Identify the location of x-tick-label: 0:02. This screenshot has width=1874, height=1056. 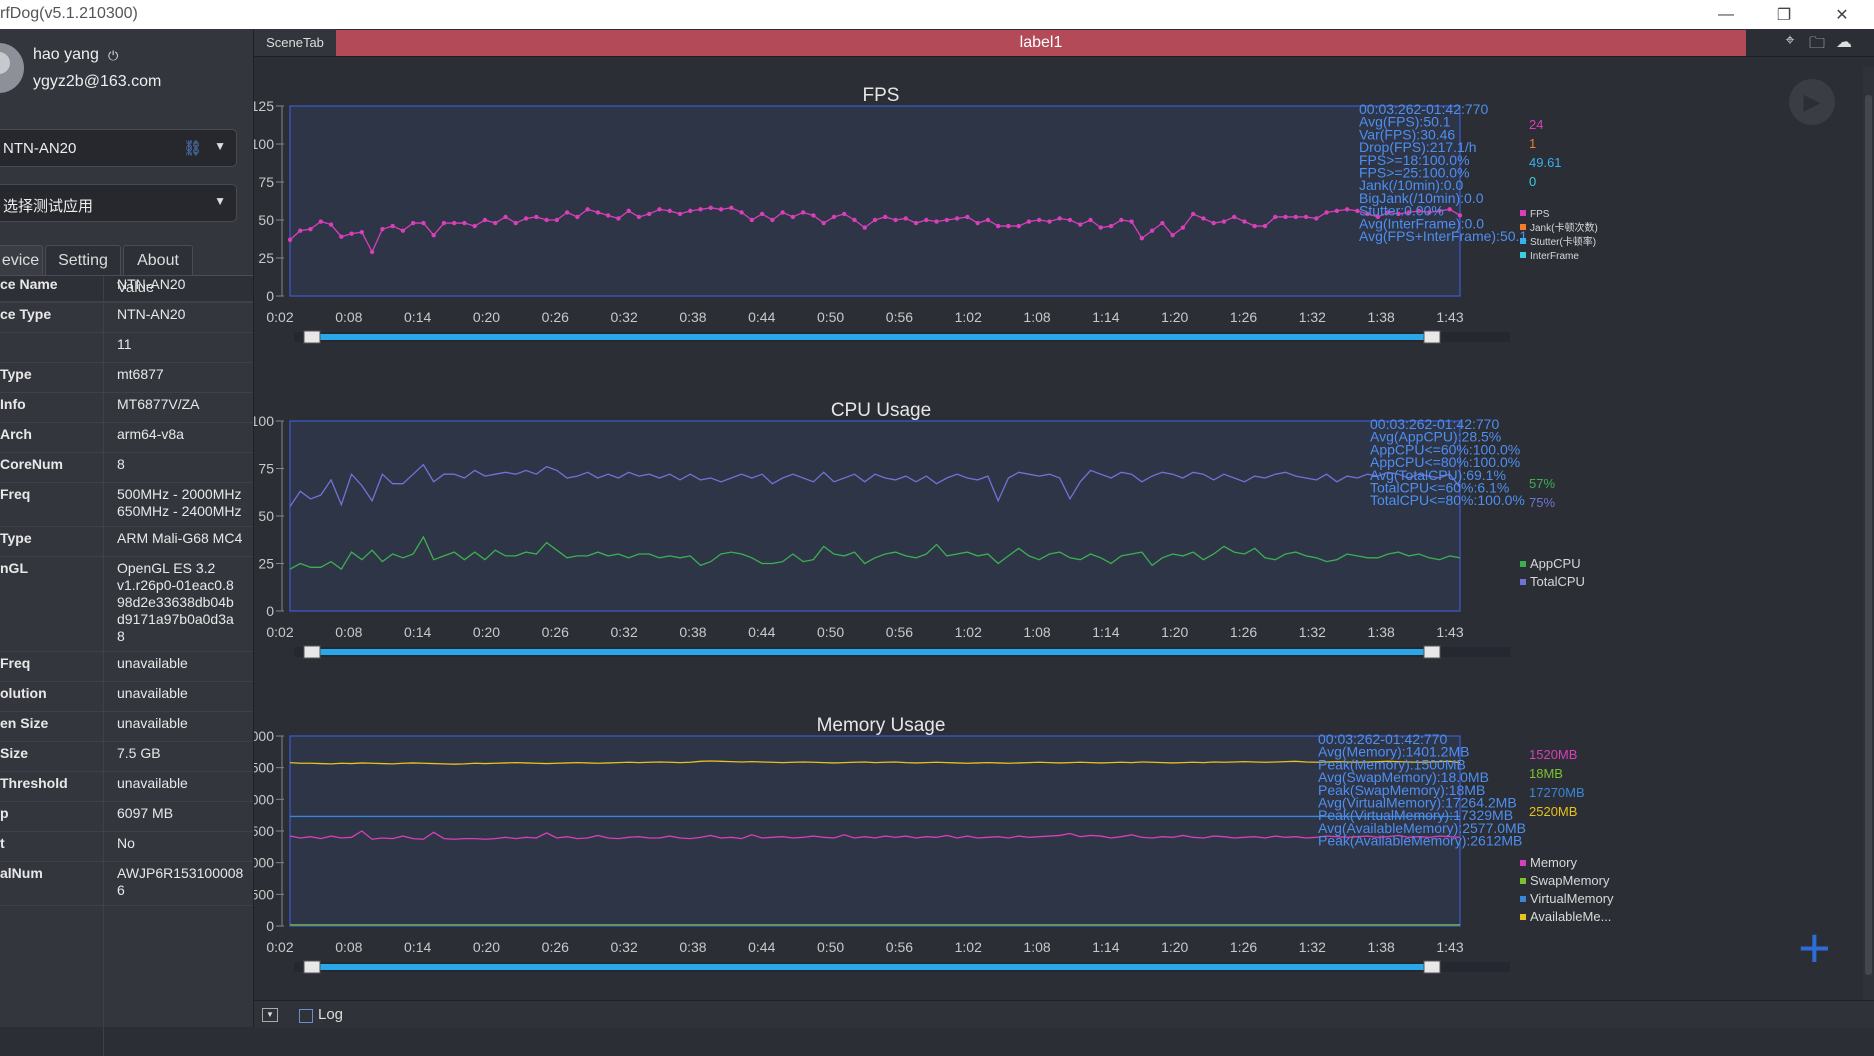
(279, 947).